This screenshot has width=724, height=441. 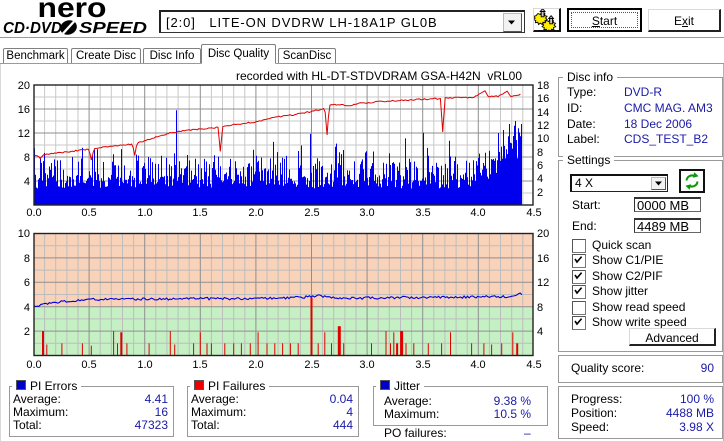 What do you see at coordinates (543, 113) in the screenshot?
I see `svg-text: 14` at bounding box center [543, 113].